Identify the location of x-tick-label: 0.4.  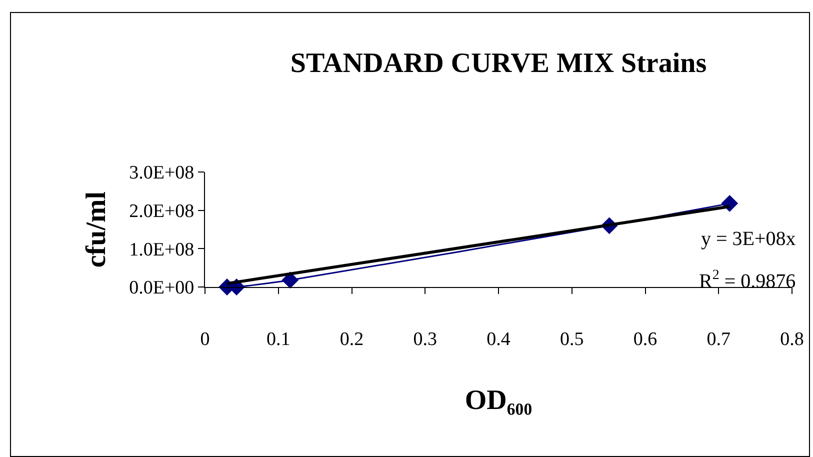
(498, 339).